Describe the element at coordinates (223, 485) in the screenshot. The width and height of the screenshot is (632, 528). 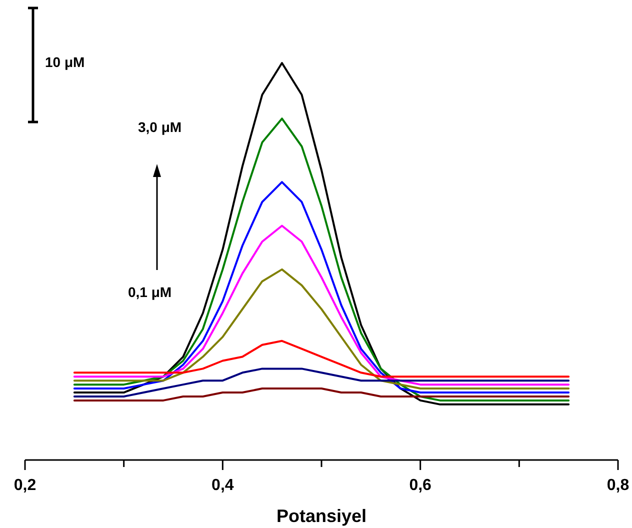
I see `x-tick-label: 0,4` at that location.